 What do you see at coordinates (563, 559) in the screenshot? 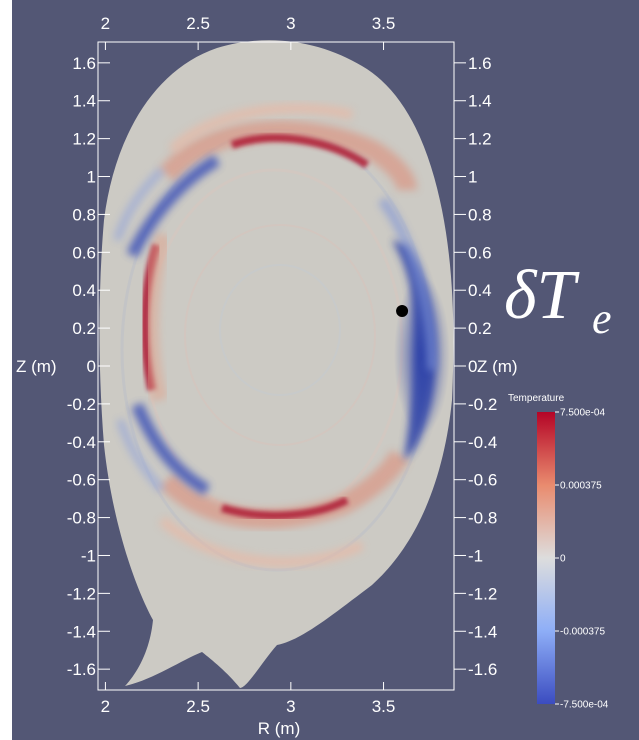
I see `colorbar-label-2: 0` at bounding box center [563, 559].